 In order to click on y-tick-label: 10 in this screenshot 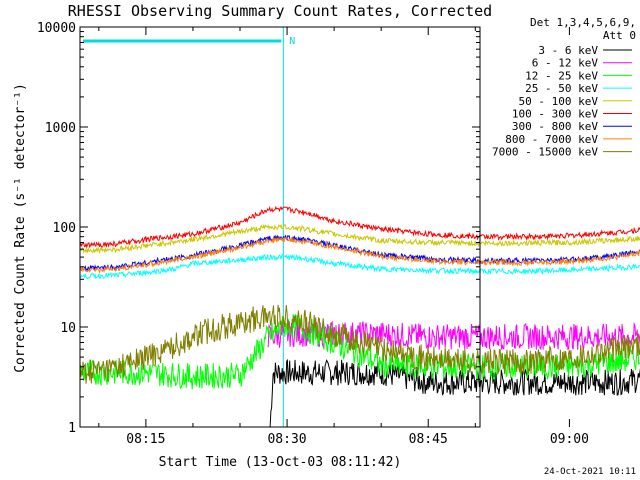, I will do `click(68, 328)`.